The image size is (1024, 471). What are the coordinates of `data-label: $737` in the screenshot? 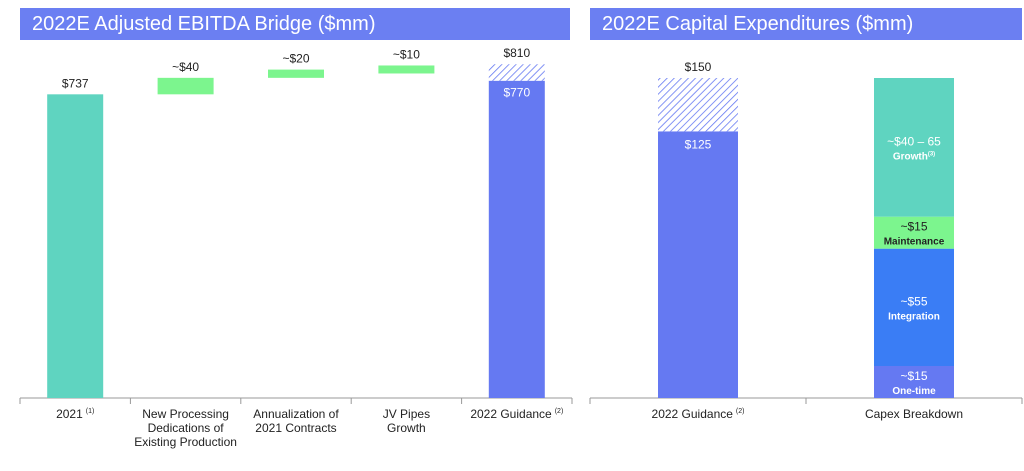 It's located at (75, 83).